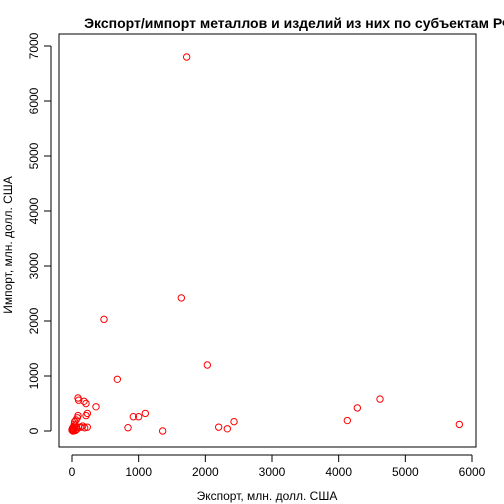 Image resolution: width=504 pixels, height=504 pixels. Describe the element at coordinates (205, 472) in the screenshot. I see `x-tick-label: 2000` at that location.